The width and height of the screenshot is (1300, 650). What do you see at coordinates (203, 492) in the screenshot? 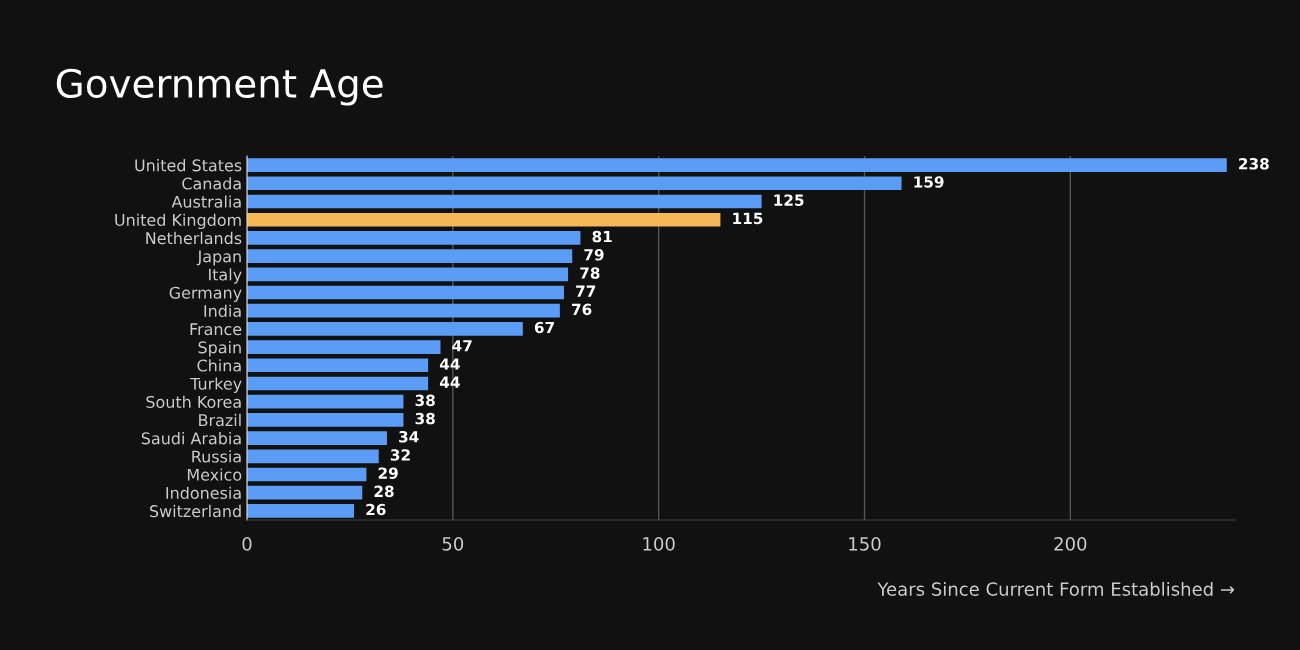
I see `y-tick-label: Indonesia` at bounding box center [203, 492].